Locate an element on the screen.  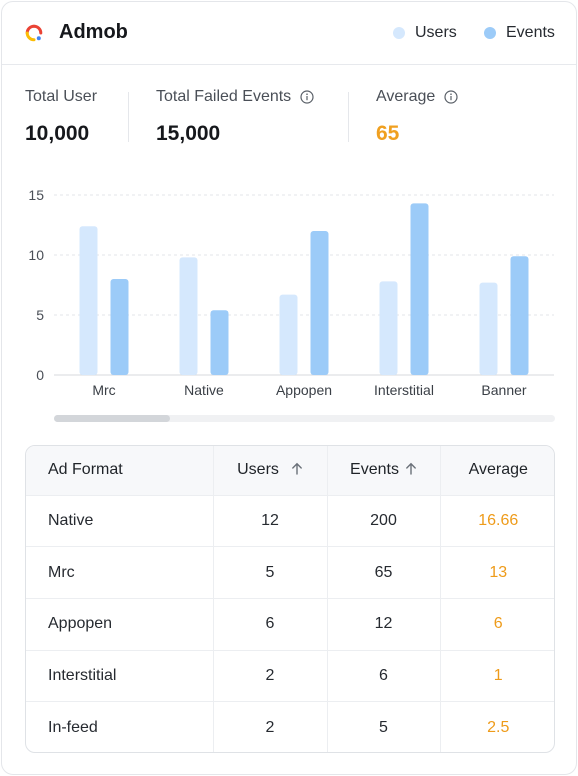
column-header-users: Users is located at coordinates (270, 471).